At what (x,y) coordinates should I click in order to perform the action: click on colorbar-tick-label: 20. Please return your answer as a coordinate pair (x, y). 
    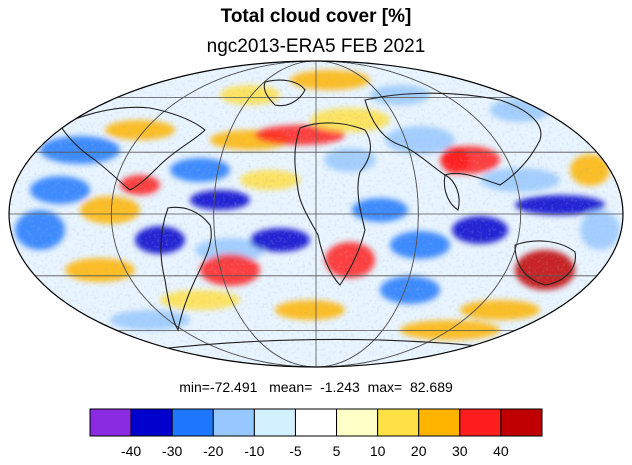
    Looking at the image, I should click on (418, 451).